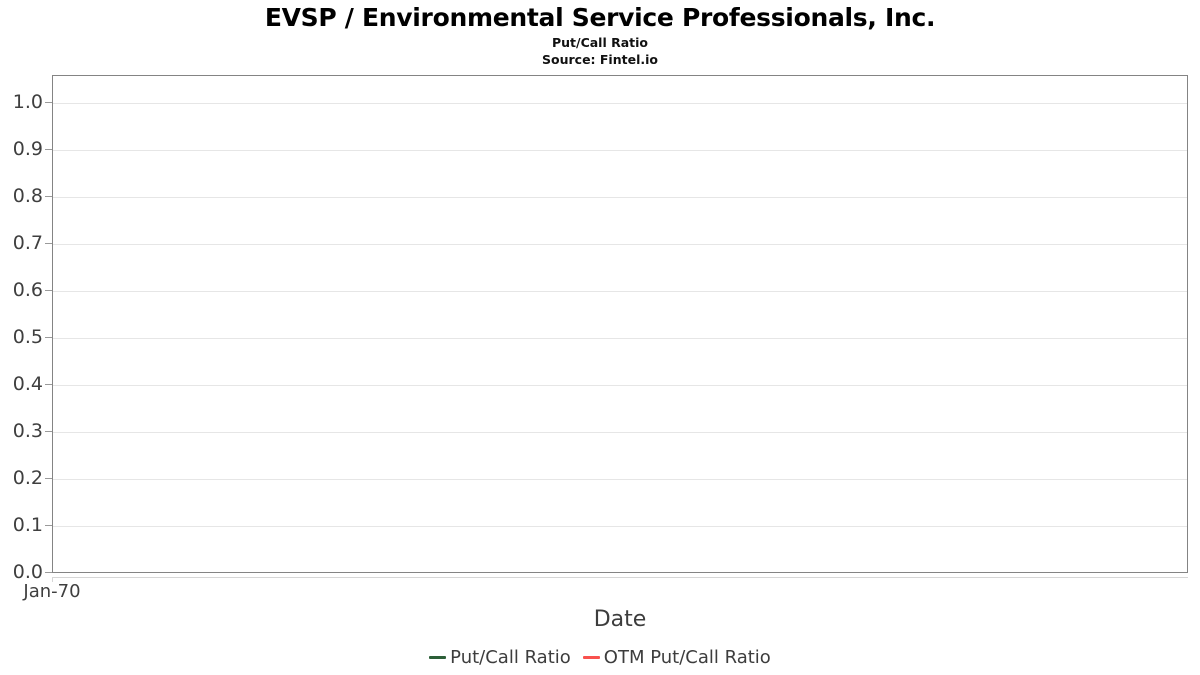  I want to click on legend-label: OTM Put/Call Ratio, so click(687, 657).